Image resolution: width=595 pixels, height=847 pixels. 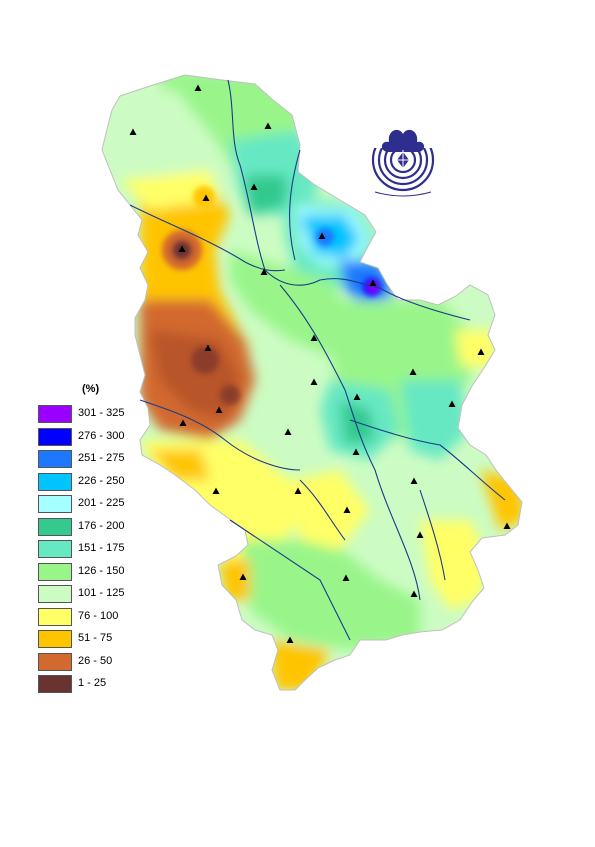 I want to click on legend-item: 226 - 250, so click(x=98, y=481).